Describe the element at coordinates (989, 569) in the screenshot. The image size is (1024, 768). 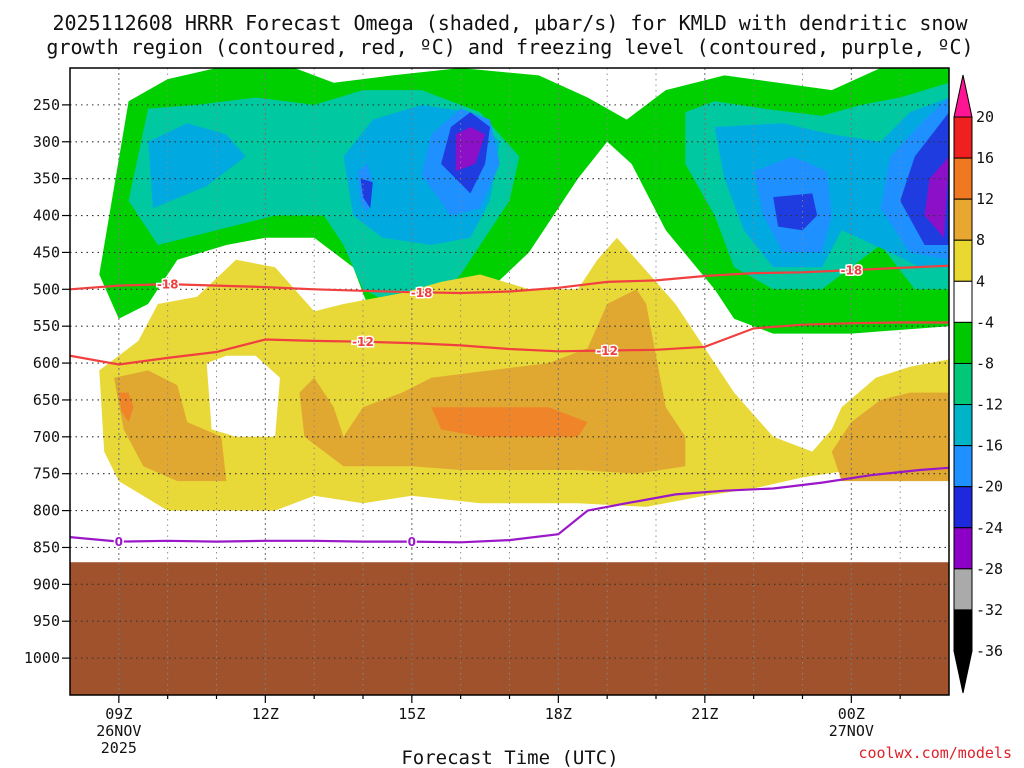
I see `colorbar-label--28: -28` at that location.